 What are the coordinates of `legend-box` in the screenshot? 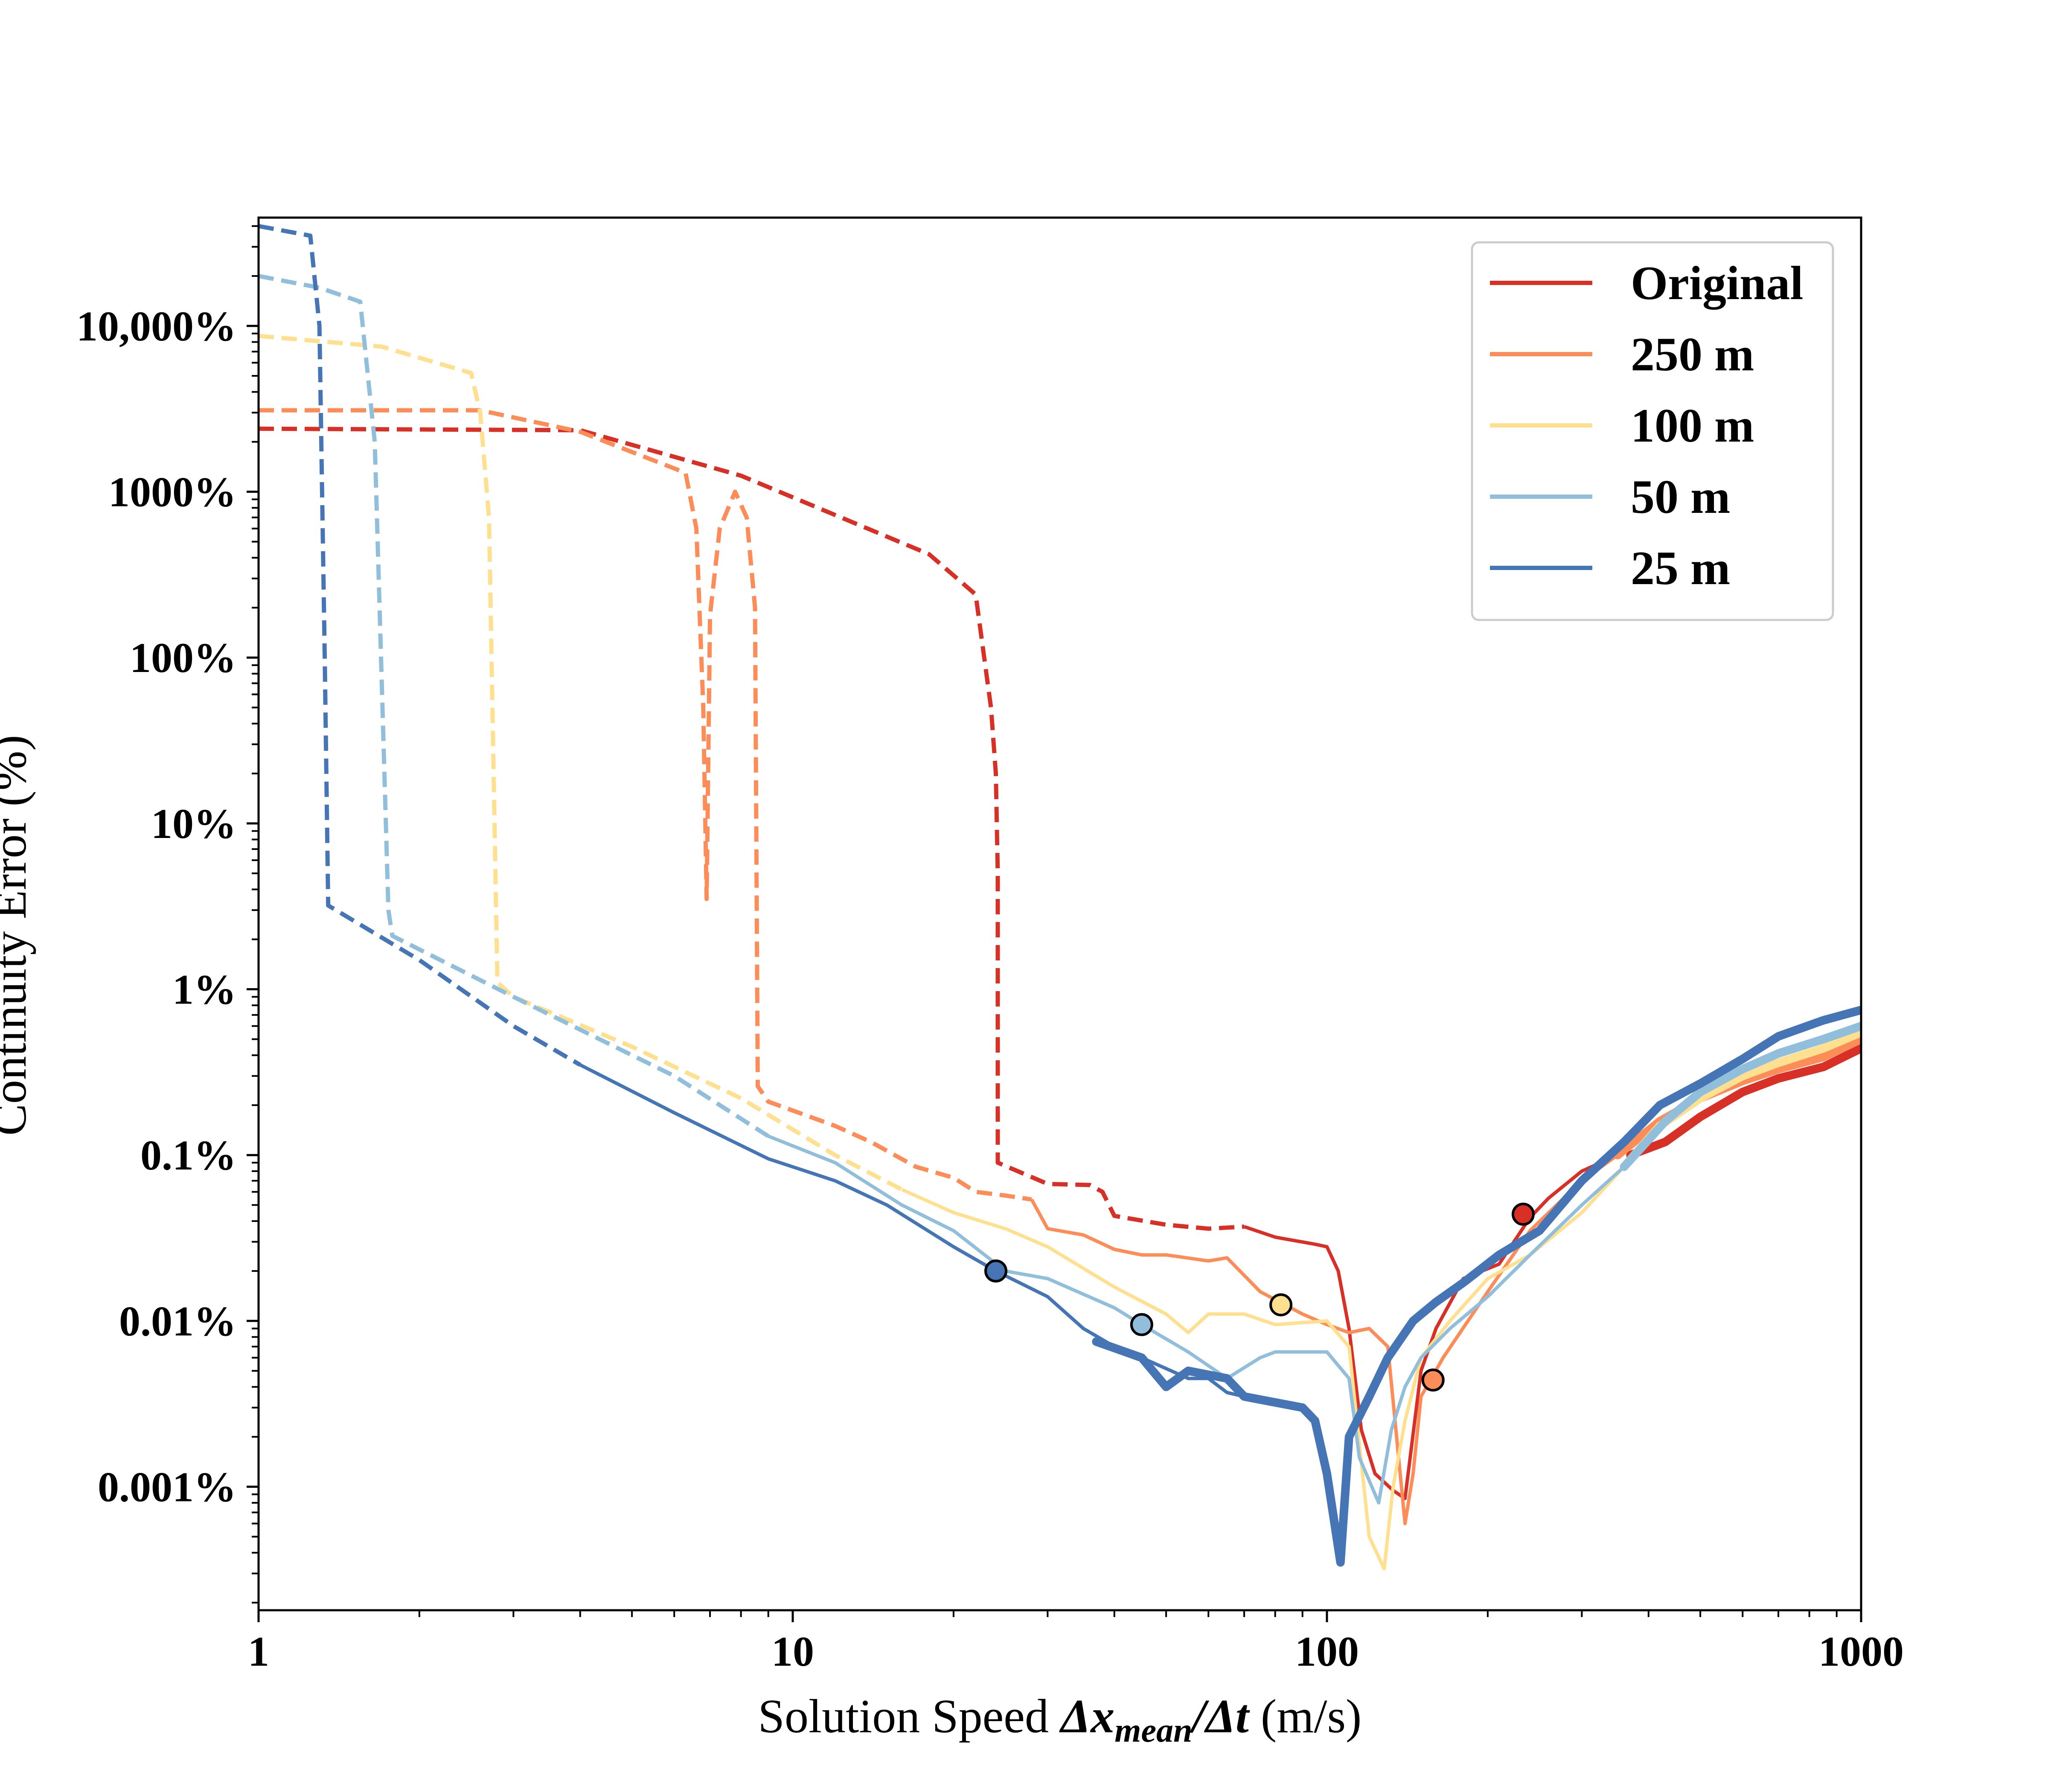 It's located at (1652, 431).